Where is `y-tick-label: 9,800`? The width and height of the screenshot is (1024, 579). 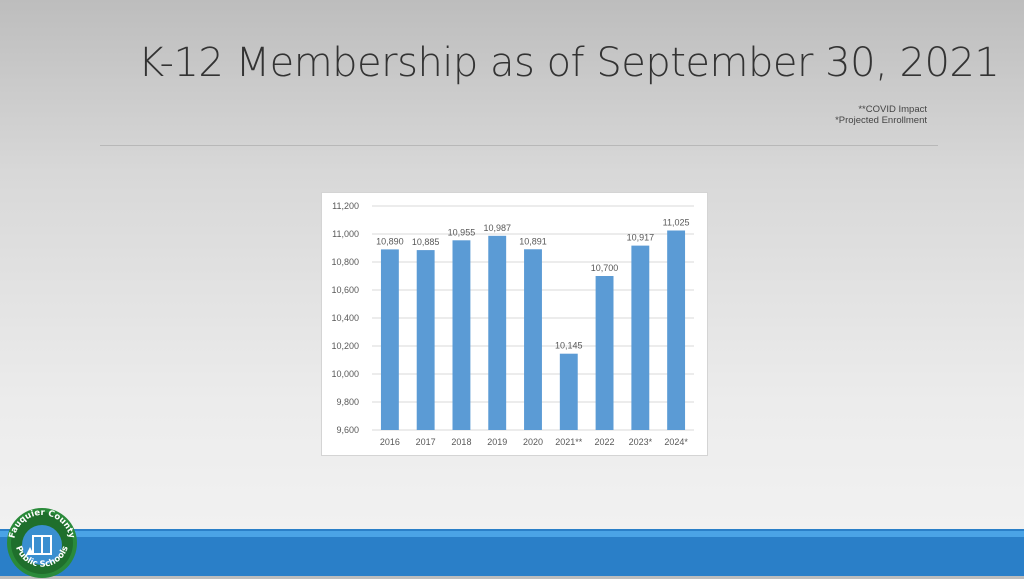 y-tick-label: 9,800 is located at coordinates (347, 402).